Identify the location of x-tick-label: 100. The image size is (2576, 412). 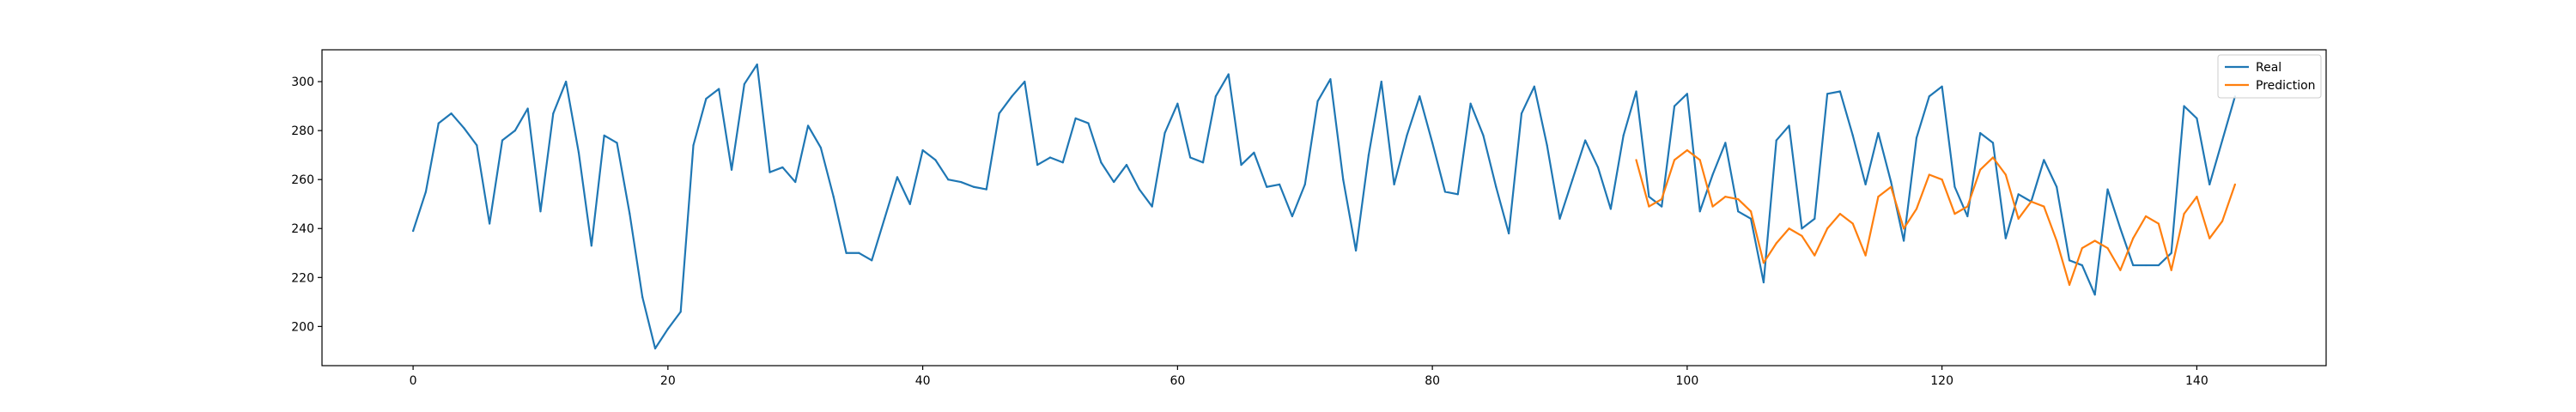
(1687, 381).